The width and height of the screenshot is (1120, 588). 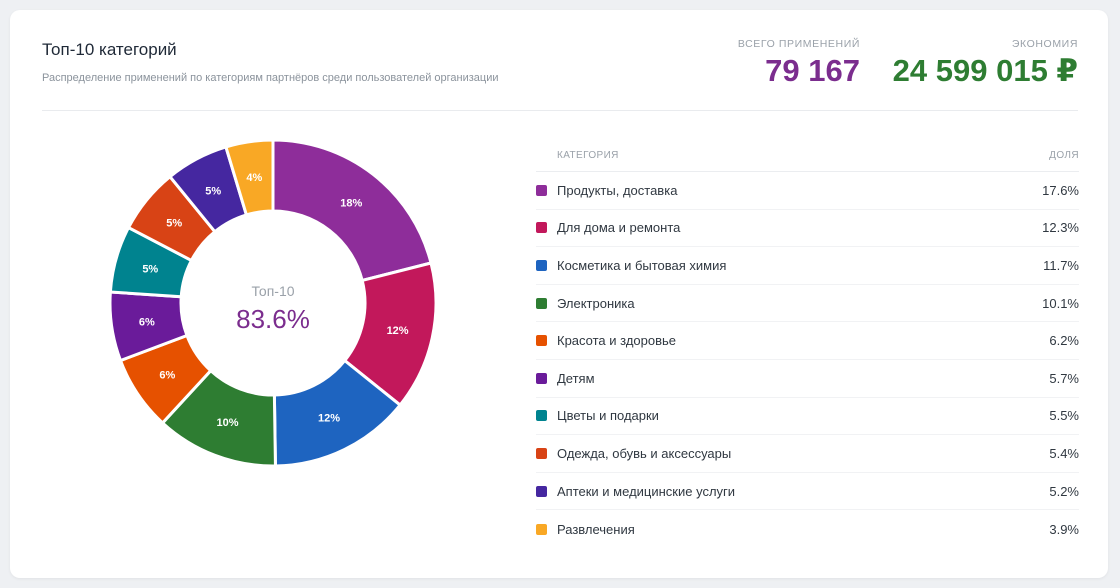 I want to click on savings-label: ЭКОНОМИЯ, so click(x=1044, y=44).